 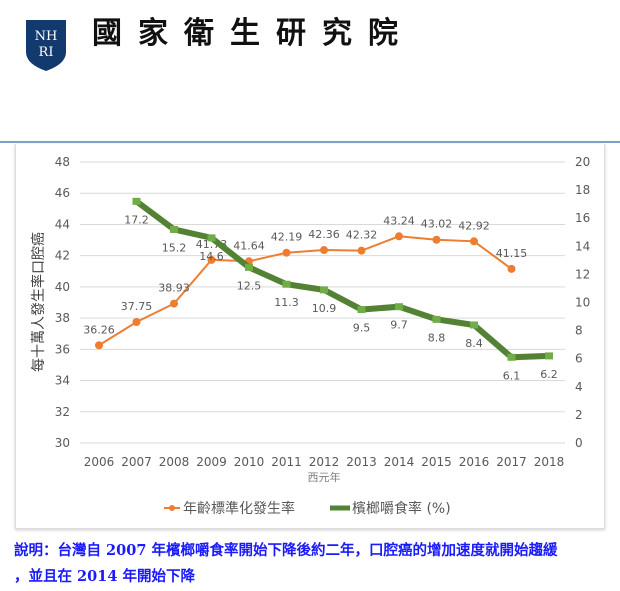 What do you see at coordinates (399, 325) in the screenshot?
I see `data-label: 9.7` at bounding box center [399, 325].